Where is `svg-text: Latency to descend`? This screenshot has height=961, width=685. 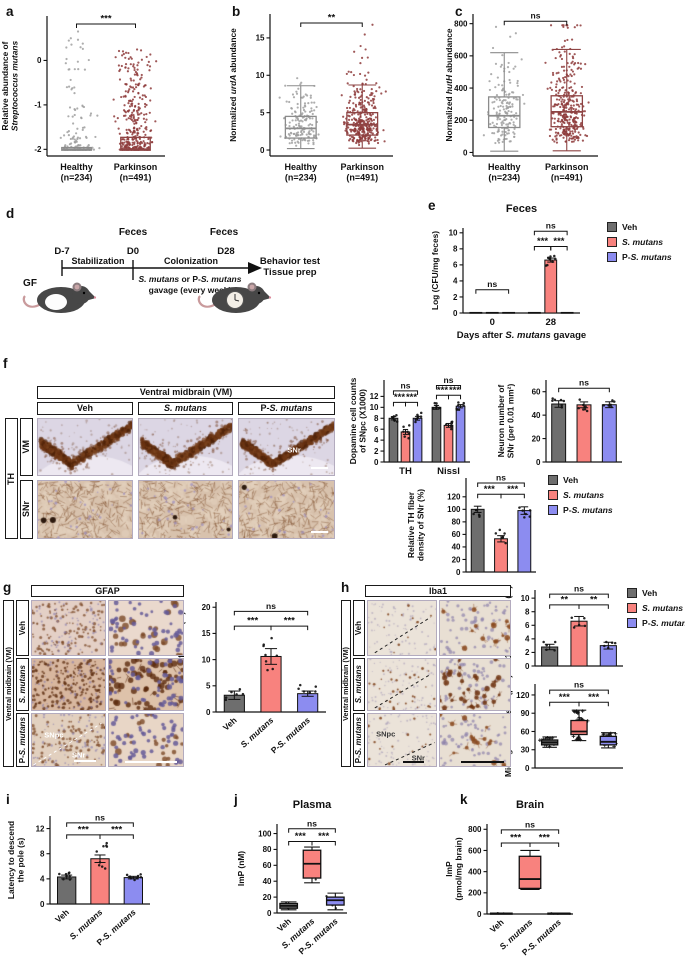 svg-text: Latency to descend is located at coordinates (11, 860).